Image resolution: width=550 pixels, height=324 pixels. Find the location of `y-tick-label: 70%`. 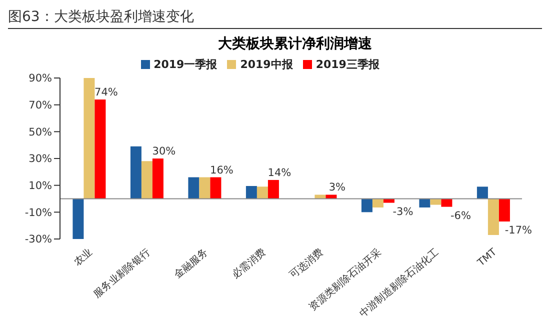

y-tick-label: 70% is located at coordinates (40, 106).